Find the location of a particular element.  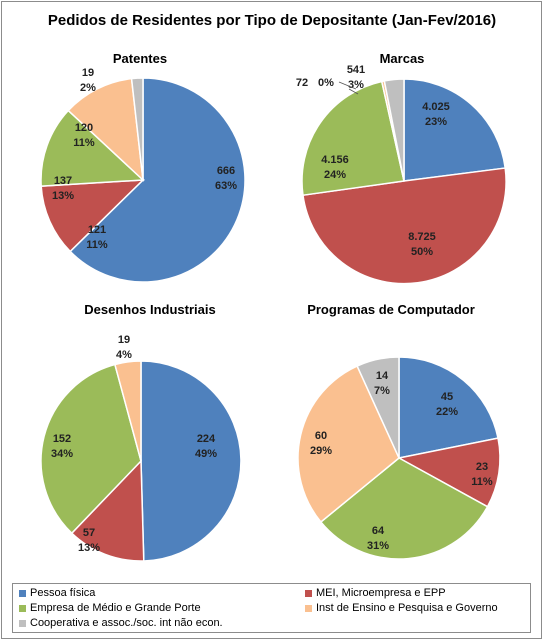

pie-chart-patentes: Patentes66663%12111%13713%12011%192% is located at coordinates (143, 166).